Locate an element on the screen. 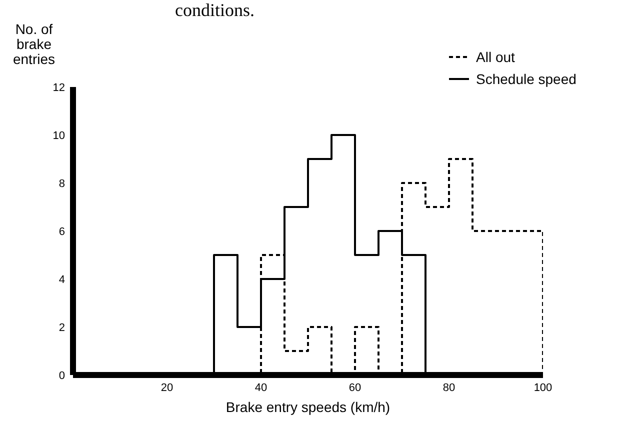 The height and width of the screenshot is (422, 625). y-tick-label: 2 is located at coordinates (61, 328).